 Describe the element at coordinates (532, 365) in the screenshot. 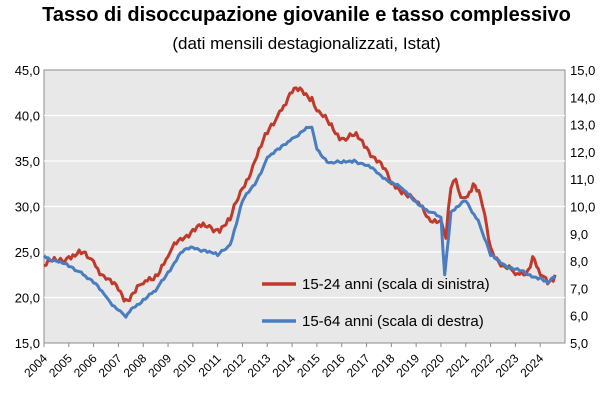

I see `x-tick-label: 2024` at that location.